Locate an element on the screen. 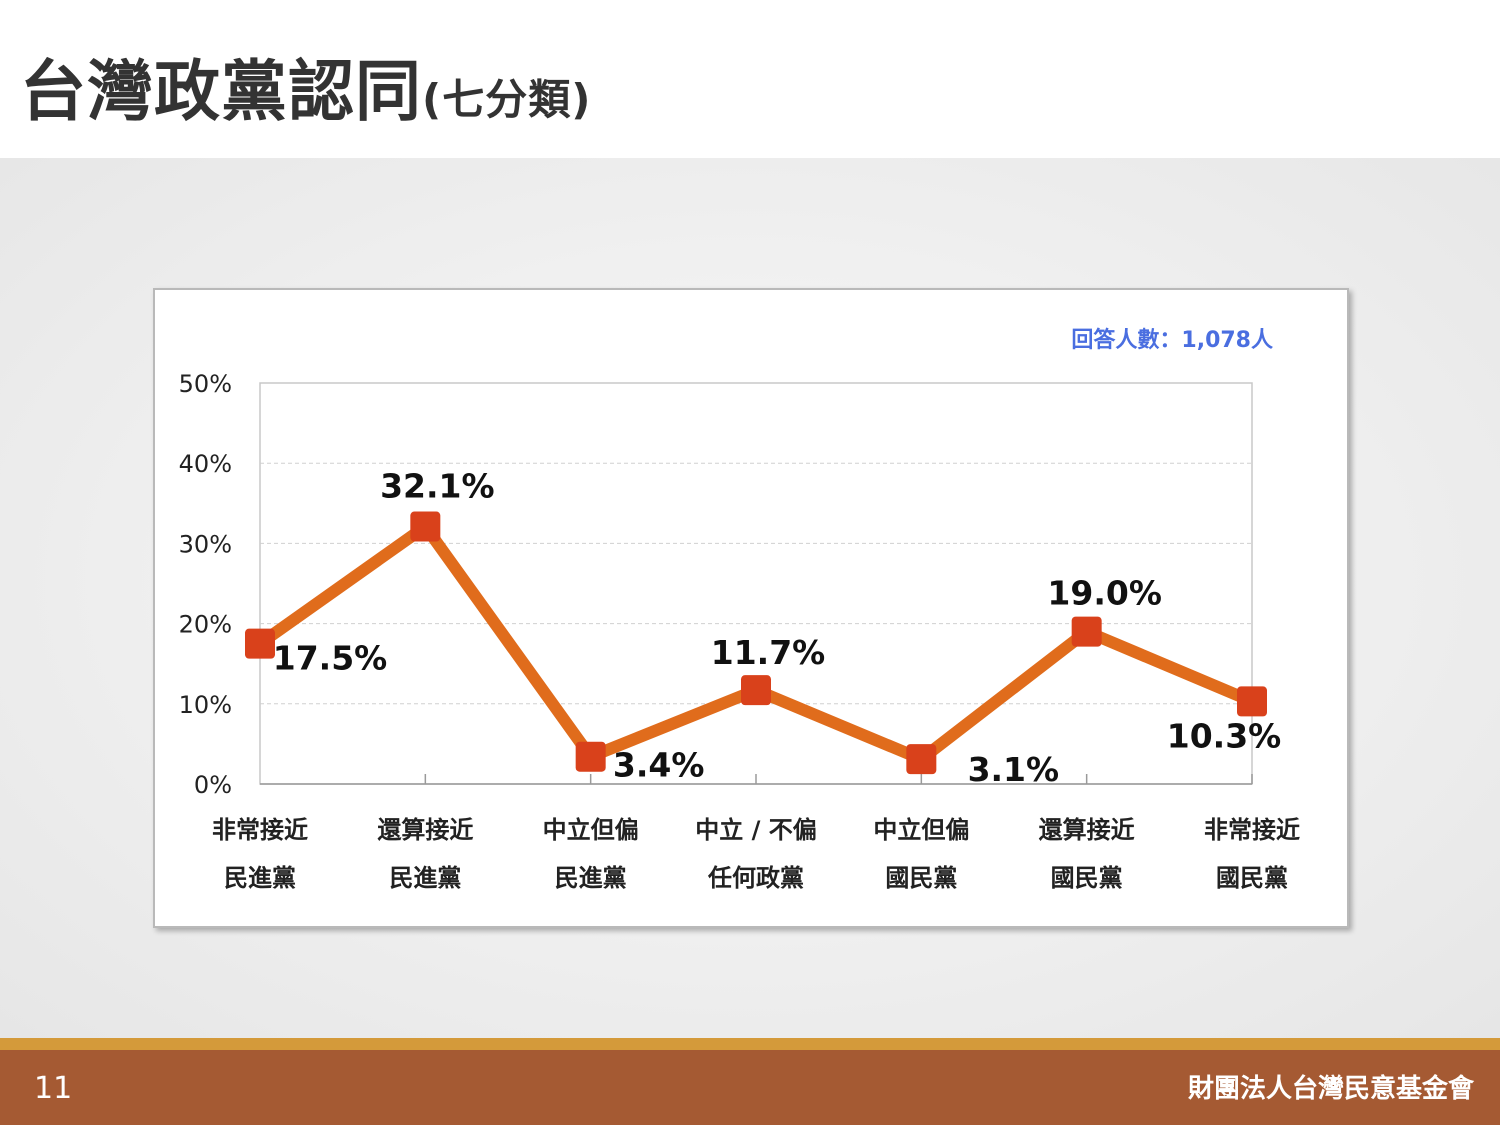 The image size is (1500, 1125). y-tick-label: 0% is located at coordinates (213, 785).